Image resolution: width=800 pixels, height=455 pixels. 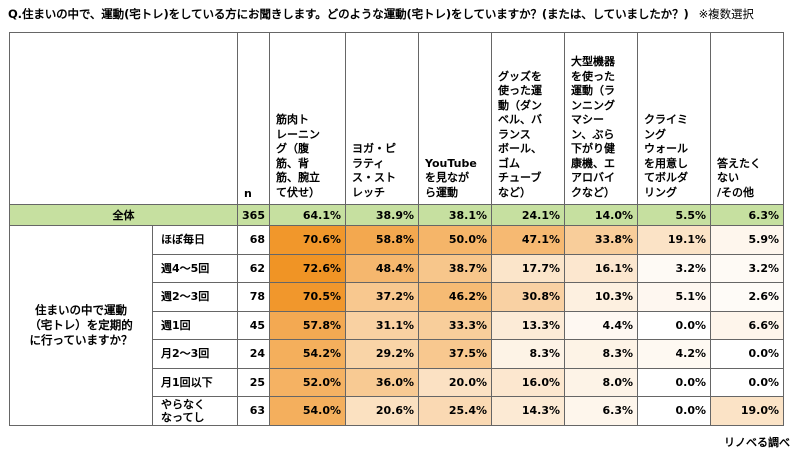 I want to click on total-value-cell: 24.1%, so click(x=528, y=215).